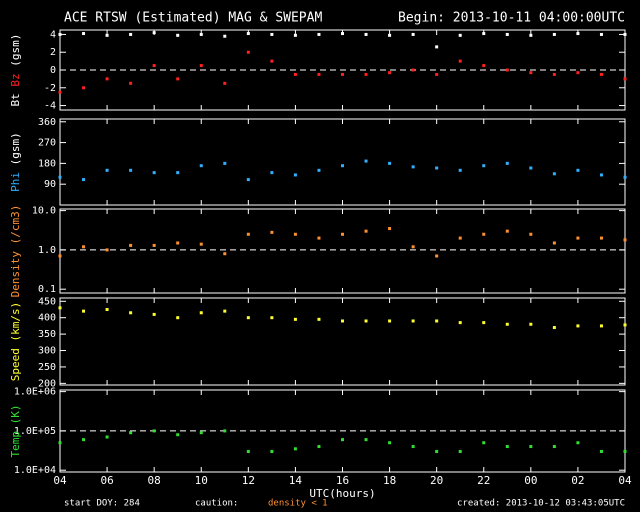 Image resolution: width=640 pixels, height=512 pixels. What do you see at coordinates (15, 99) in the screenshot?
I see `y-axis-label-part: Bt` at bounding box center [15, 99].